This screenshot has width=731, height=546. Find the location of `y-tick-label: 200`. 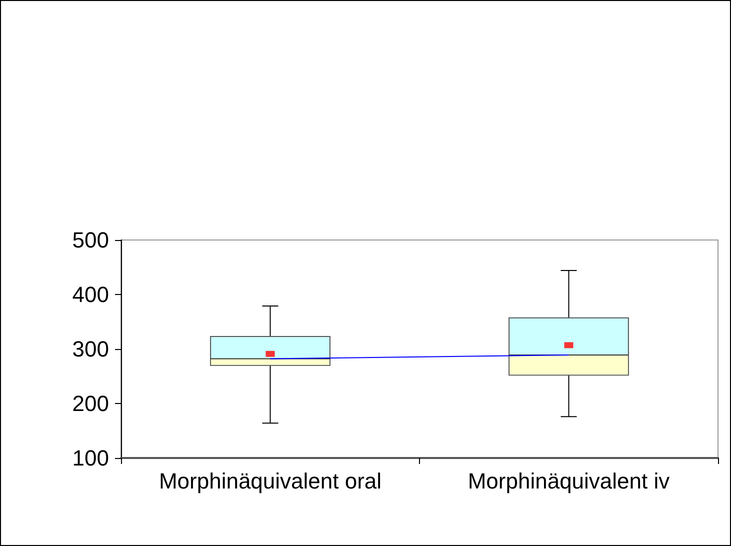

y-tick-label: 200 is located at coordinates (90, 403).